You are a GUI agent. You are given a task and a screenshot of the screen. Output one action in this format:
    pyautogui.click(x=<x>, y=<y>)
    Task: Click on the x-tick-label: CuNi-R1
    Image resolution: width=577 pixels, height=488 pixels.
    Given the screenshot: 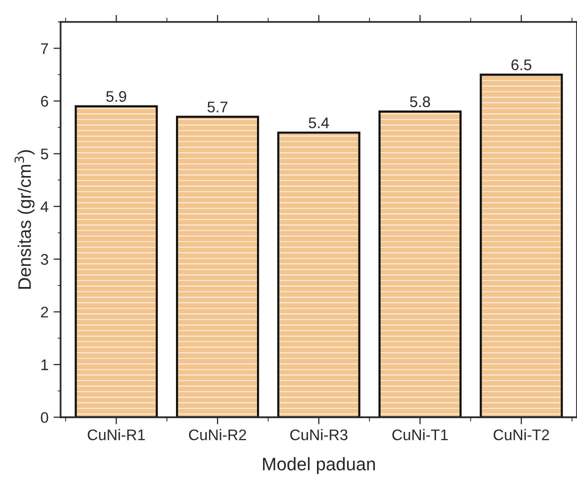 What is the action you would take?
    pyautogui.click(x=116, y=434)
    